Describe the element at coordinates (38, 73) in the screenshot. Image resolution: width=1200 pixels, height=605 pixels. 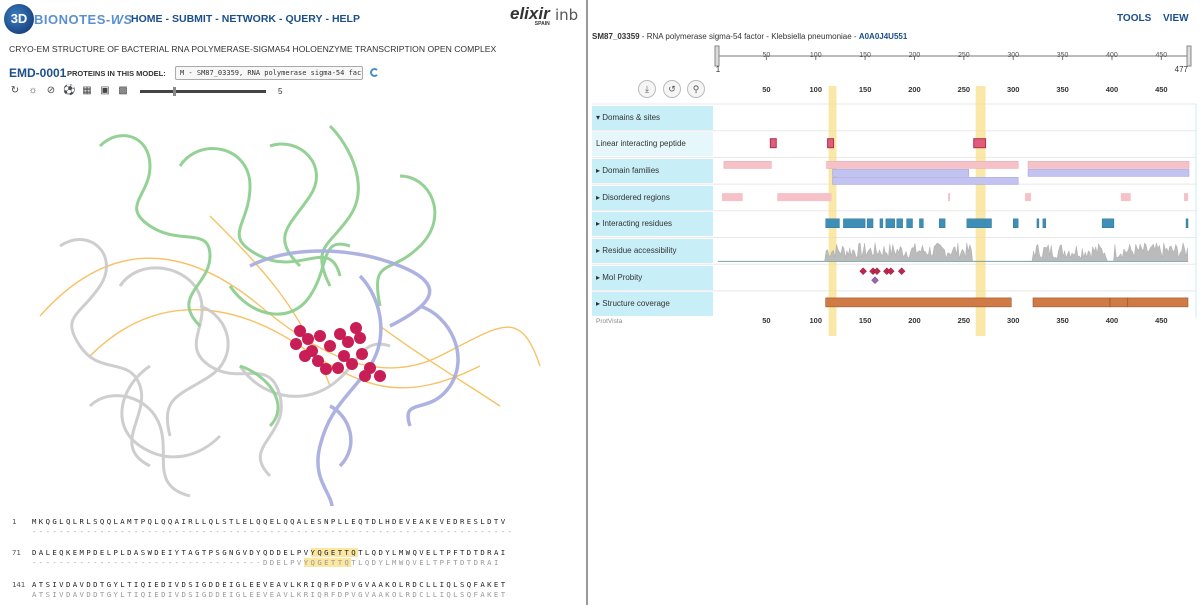
I see `emd-id: EMD-0001` at that location.